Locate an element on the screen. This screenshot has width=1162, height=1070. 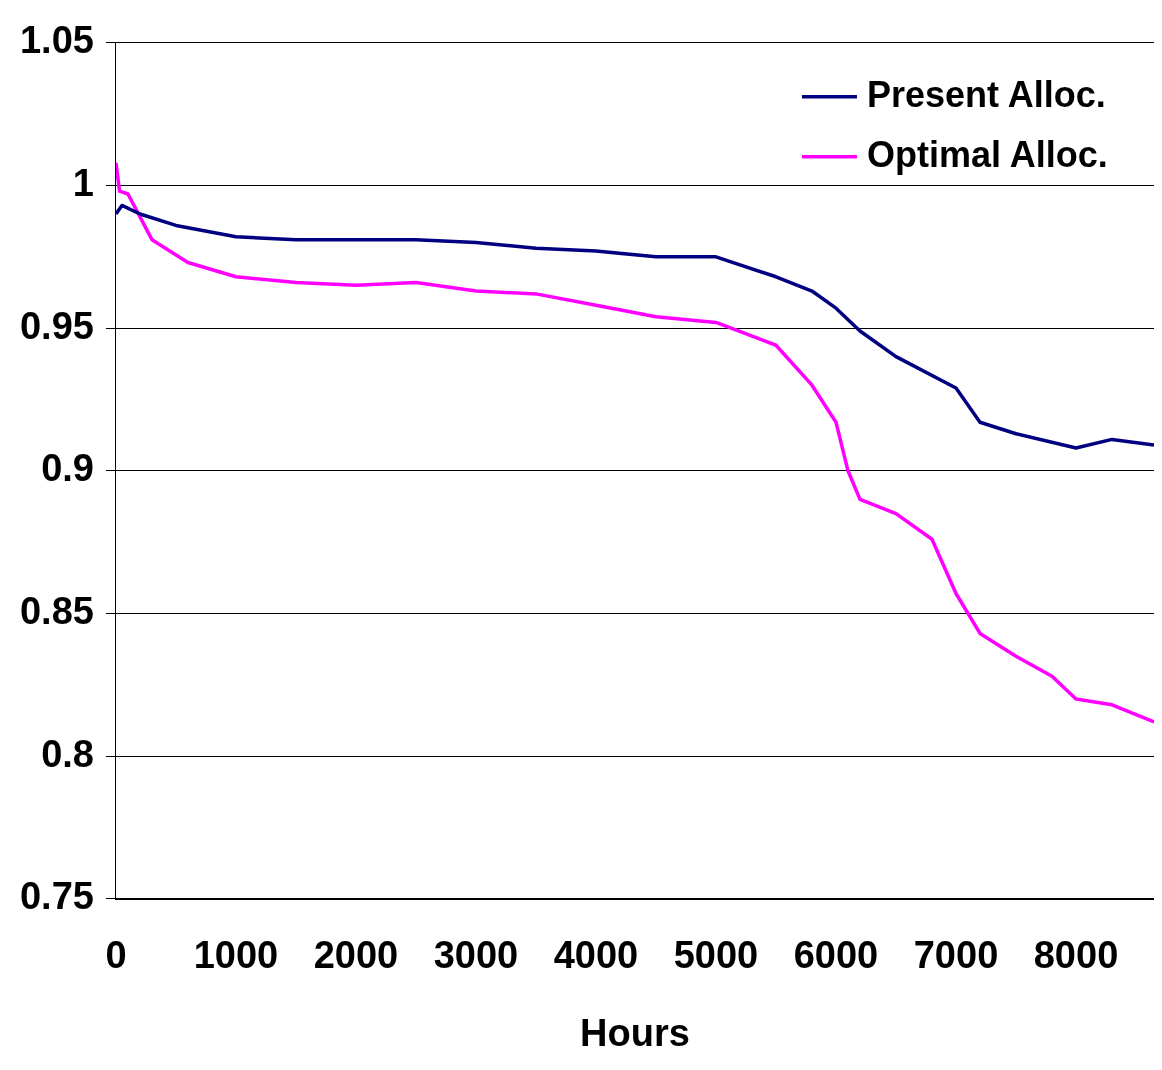
y-tick-label: 1 is located at coordinates (83, 182).